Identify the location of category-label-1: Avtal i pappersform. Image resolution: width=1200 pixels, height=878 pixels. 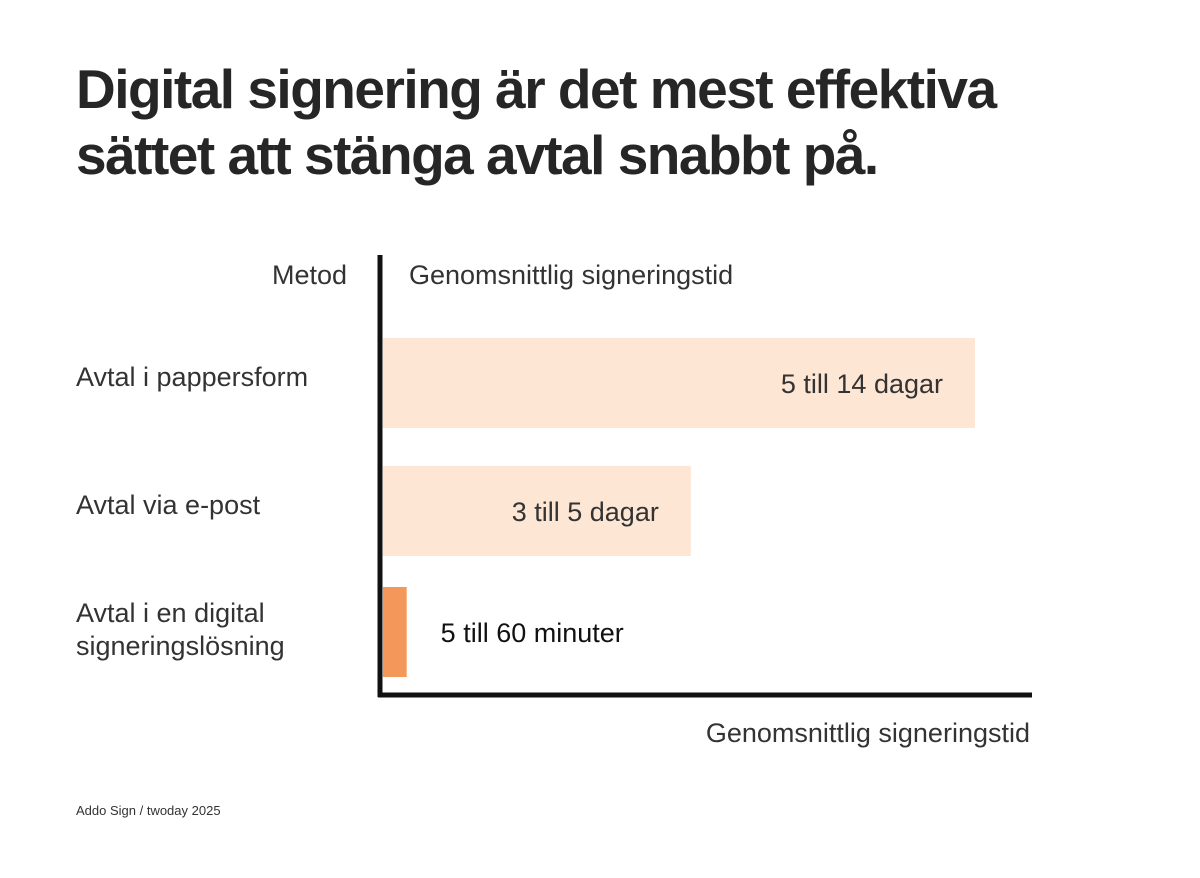
(192, 377).